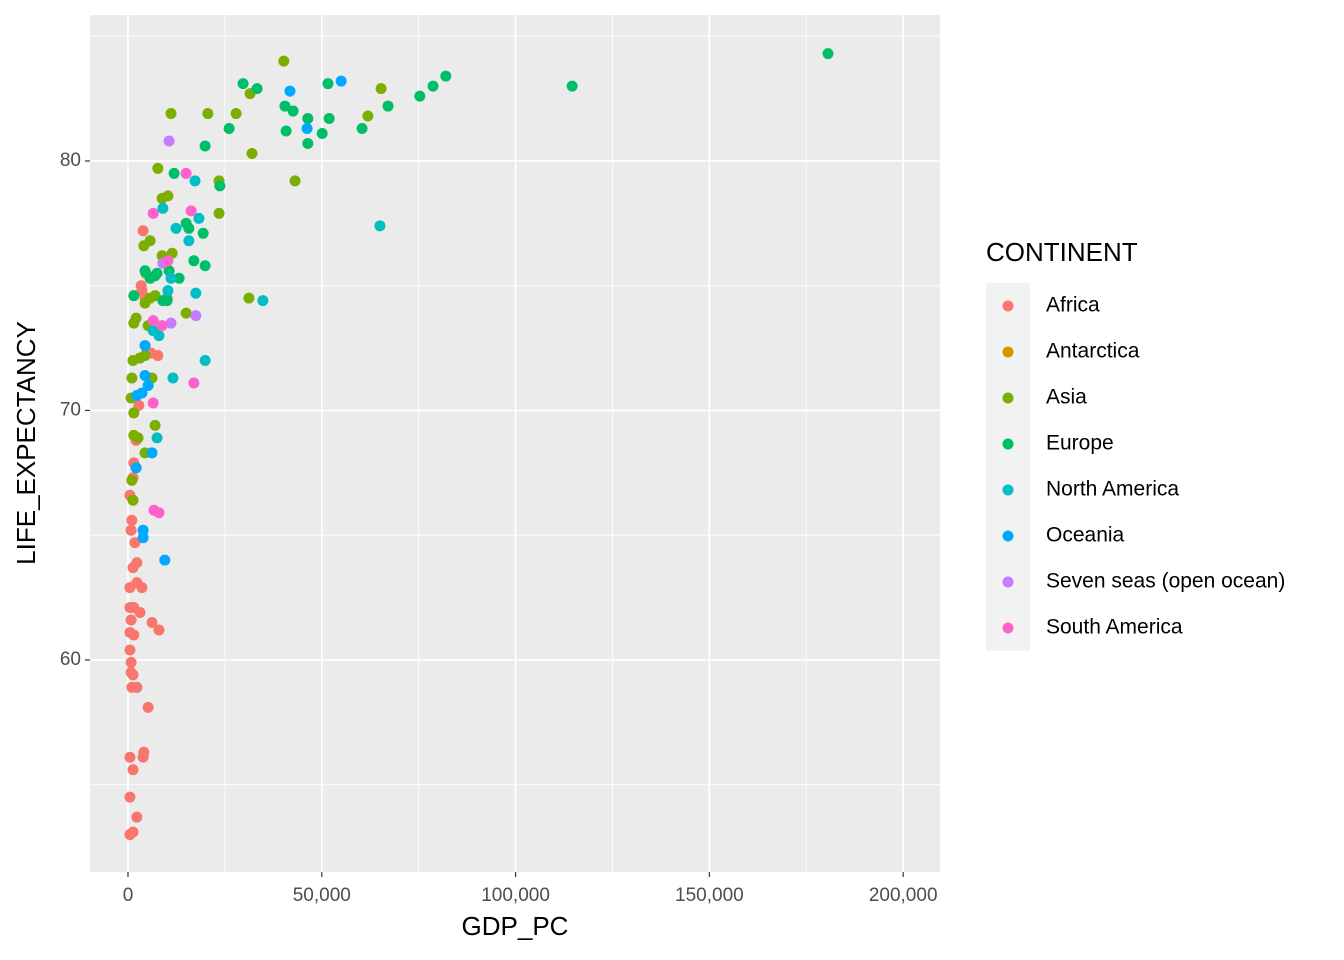  Describe the element at coordinates (1080, 443) in the screenshot. I see `legend-label: Europe` at that location.